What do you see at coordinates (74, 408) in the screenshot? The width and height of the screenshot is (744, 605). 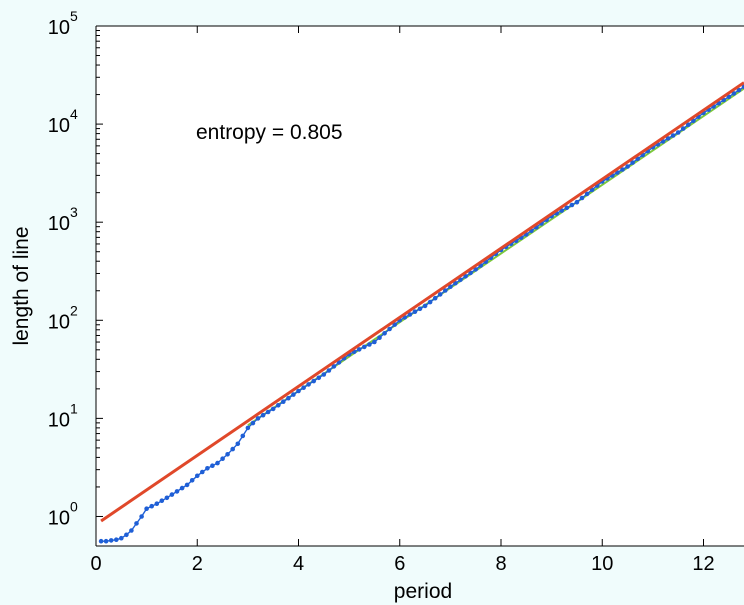 I see `y-tick-exponent: 1` at bounding box center [74, 408].